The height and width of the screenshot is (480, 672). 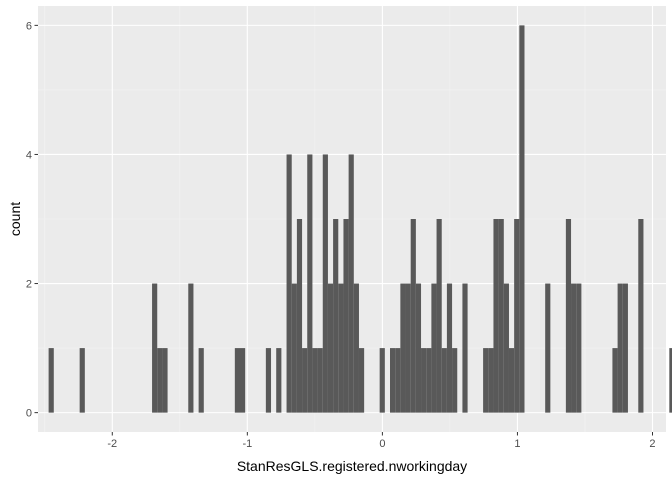 I want to click on y-tick-label: 6, so click(x=29, y=26).